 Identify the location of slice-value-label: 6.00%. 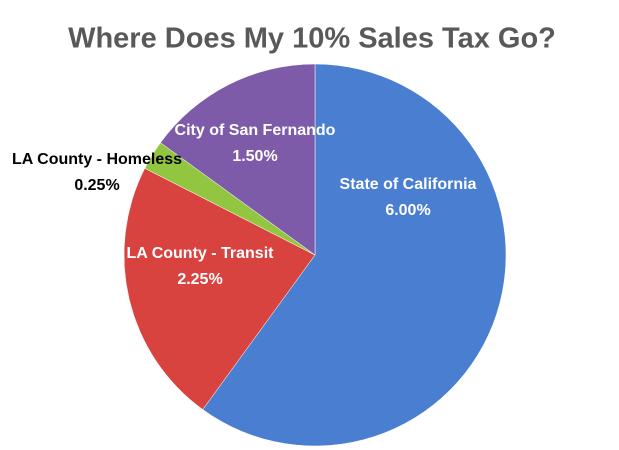
(407, 210).